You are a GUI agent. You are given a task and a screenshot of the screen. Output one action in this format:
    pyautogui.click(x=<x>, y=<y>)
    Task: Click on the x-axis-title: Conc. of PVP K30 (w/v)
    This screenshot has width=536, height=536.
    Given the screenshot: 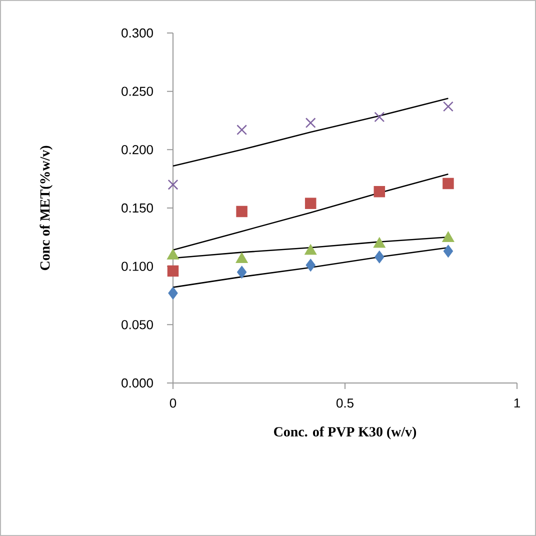 What is the action you would take?
    pyautogui.click(x=345, y=433)
    